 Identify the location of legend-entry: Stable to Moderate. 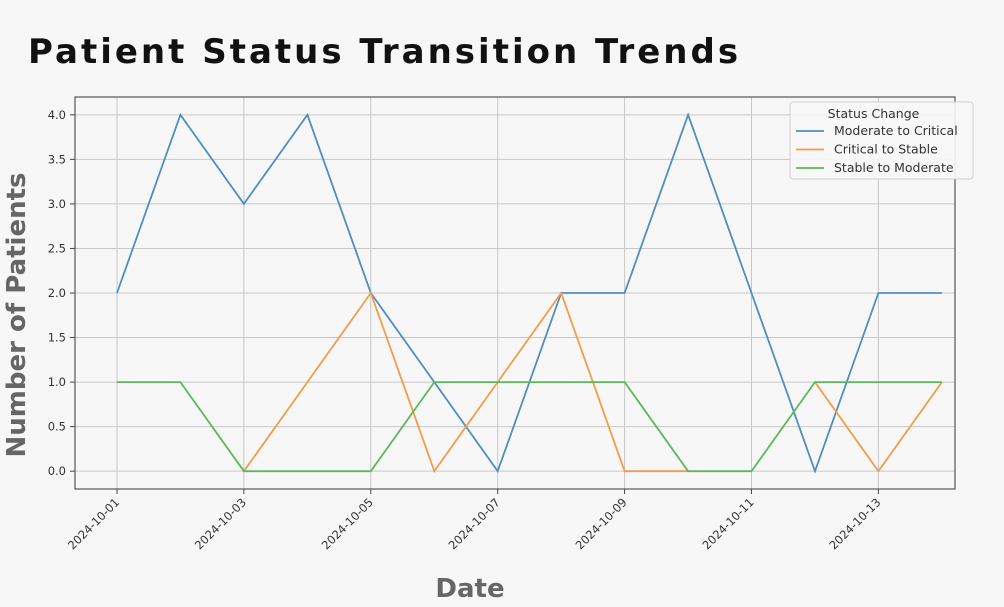
(894, 167).